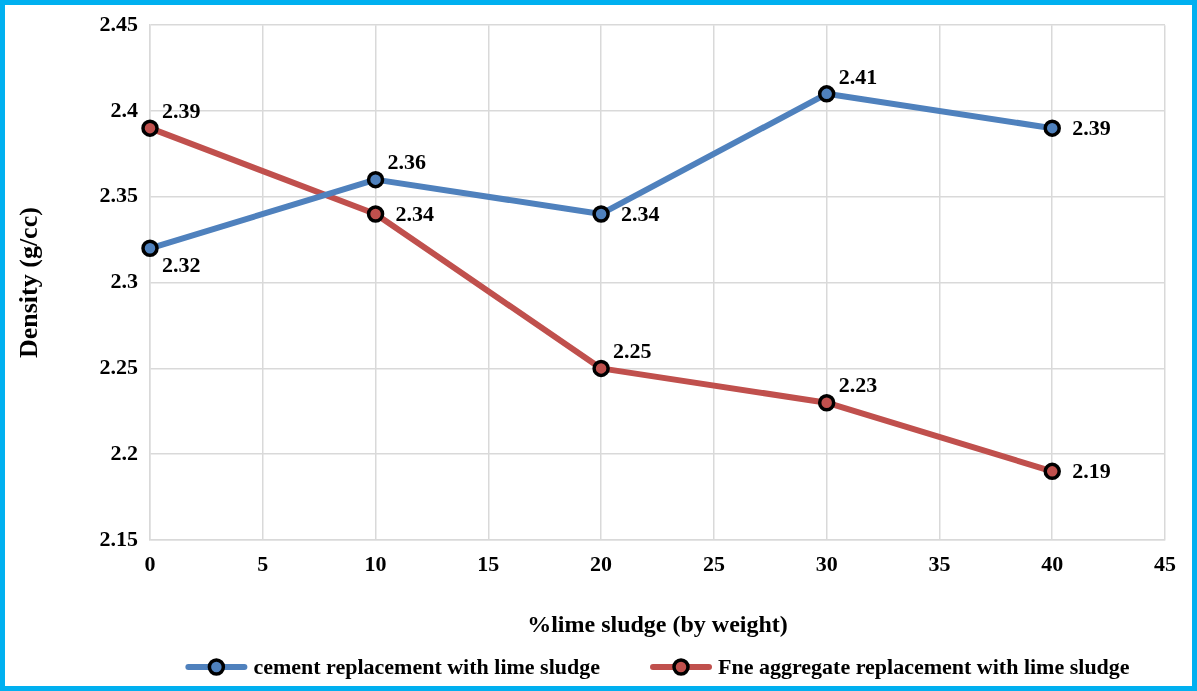 Image resolution: width=1197 pixels, height=691 pixels. Describe the element at coordinates (632, 351) in the screenshot. I see `data-label: 2.25` at that location.